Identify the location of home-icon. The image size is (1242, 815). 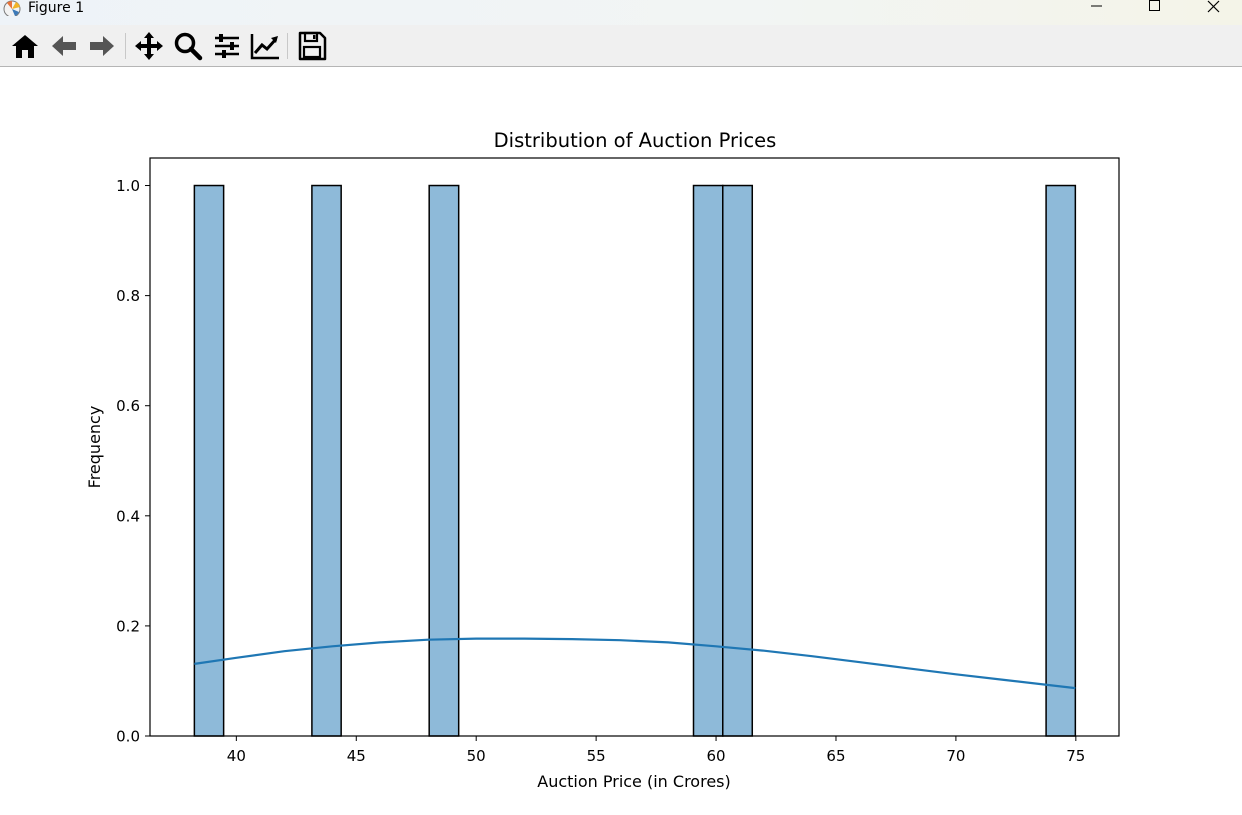
(25, 46).